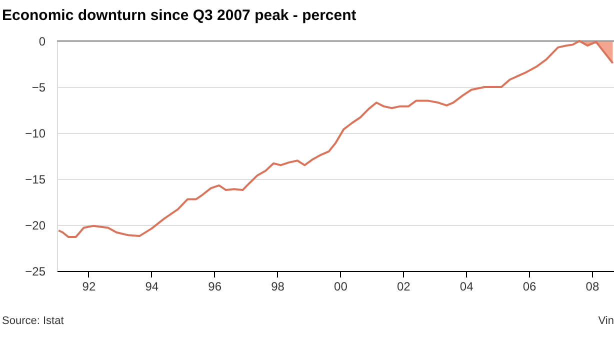 This screenshot has width=614, height=346. I want to click on y-tick-label: −10, so click(35, 133).